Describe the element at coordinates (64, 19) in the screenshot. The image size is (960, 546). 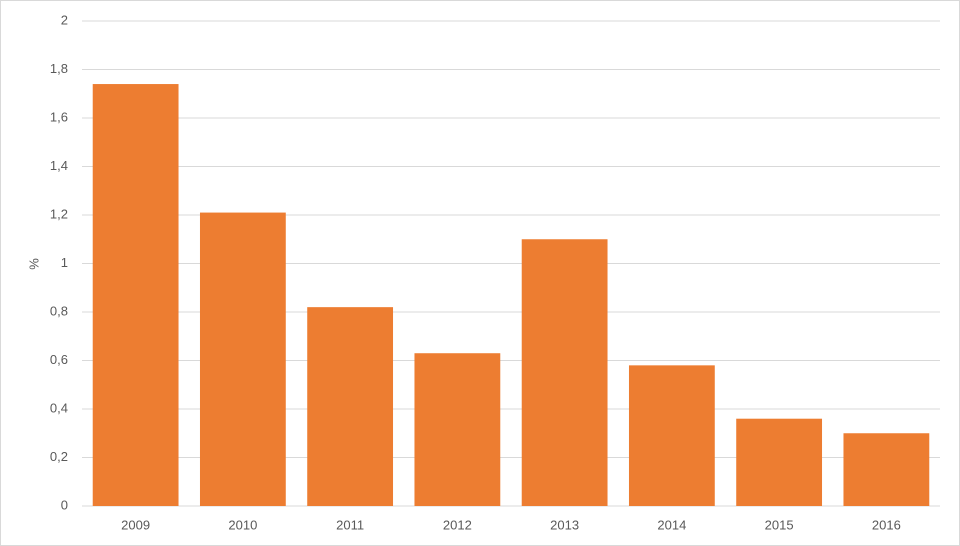
I see `y-tick-label: 2` at that location.